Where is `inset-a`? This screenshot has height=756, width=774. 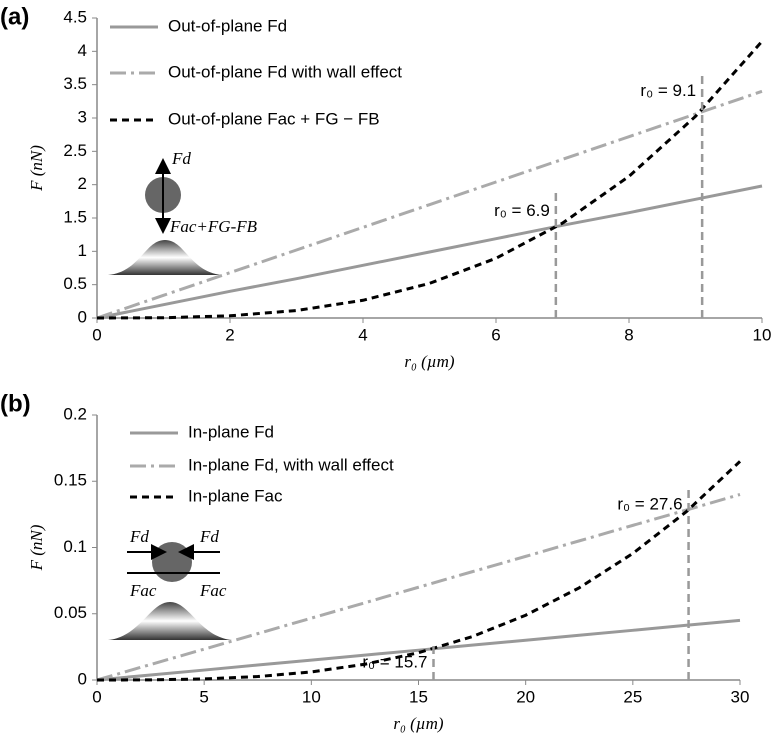 inset-a is located at coordinates (165, 216).